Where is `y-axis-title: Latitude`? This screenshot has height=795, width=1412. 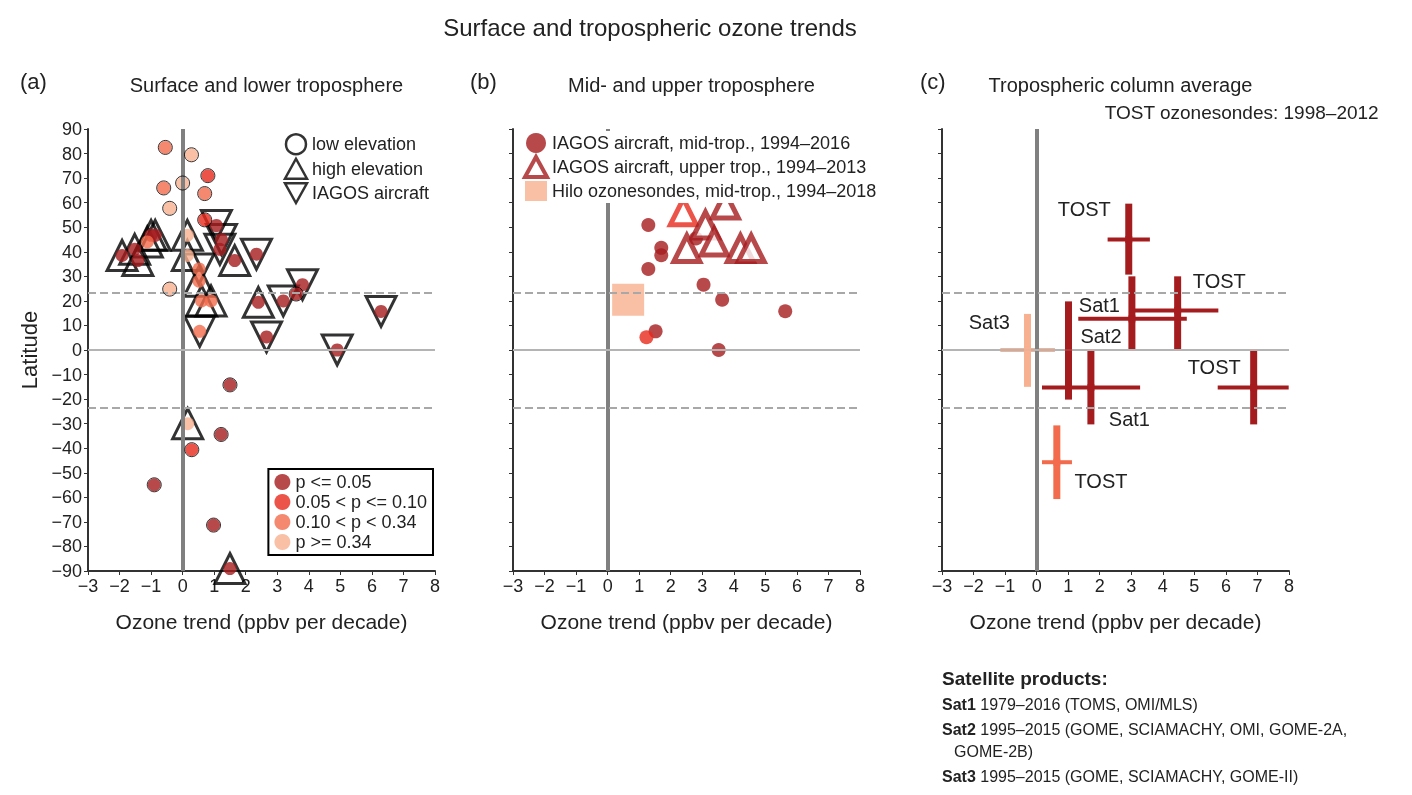 y-axis-title: Latitude is located at coordinates (30, 350).